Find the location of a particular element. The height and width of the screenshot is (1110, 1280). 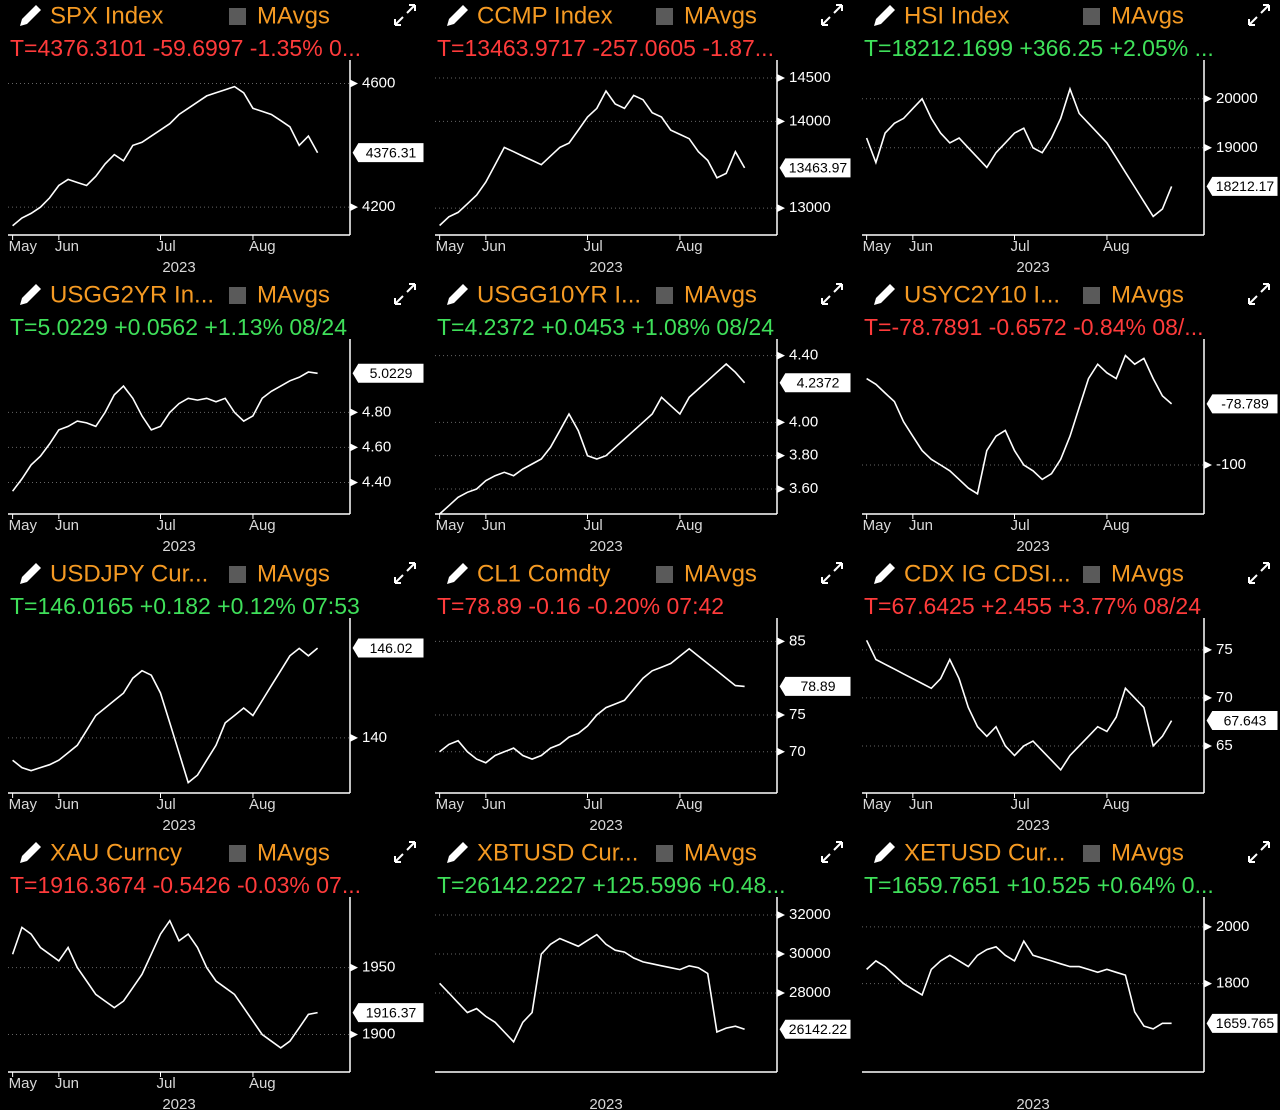

y-tick-label: 75 is located at coordinates (797, 714).